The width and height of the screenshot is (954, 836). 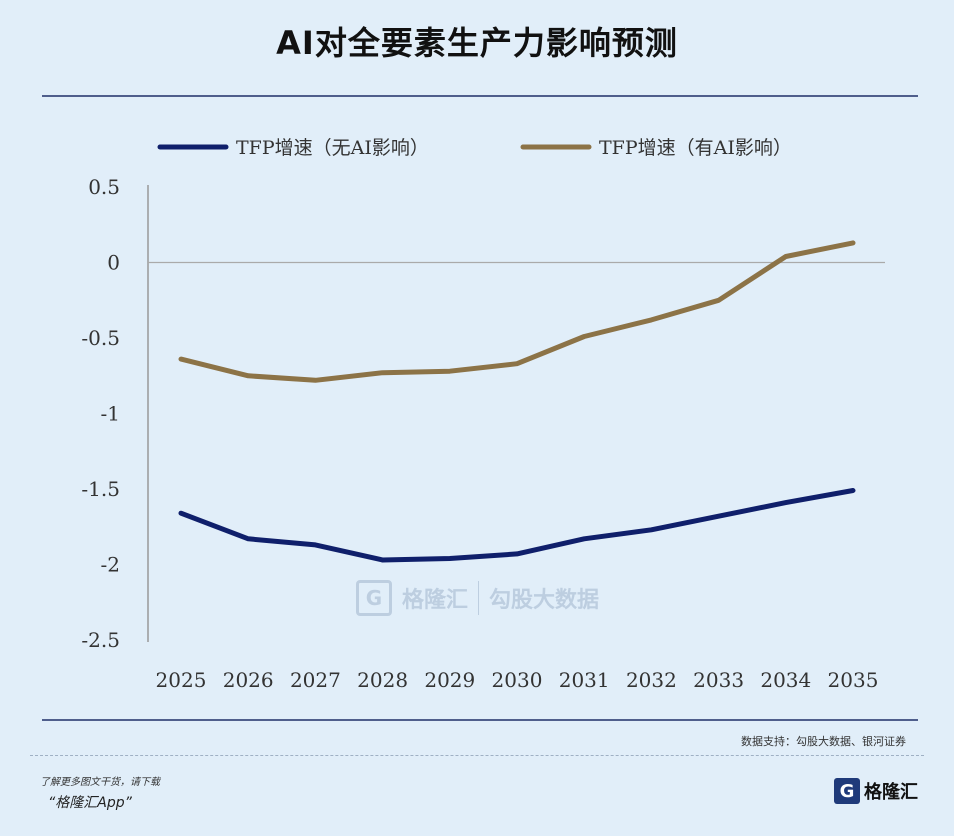 I want to click on watermark-brand: 格隆汇, so click(x=435, y=600).